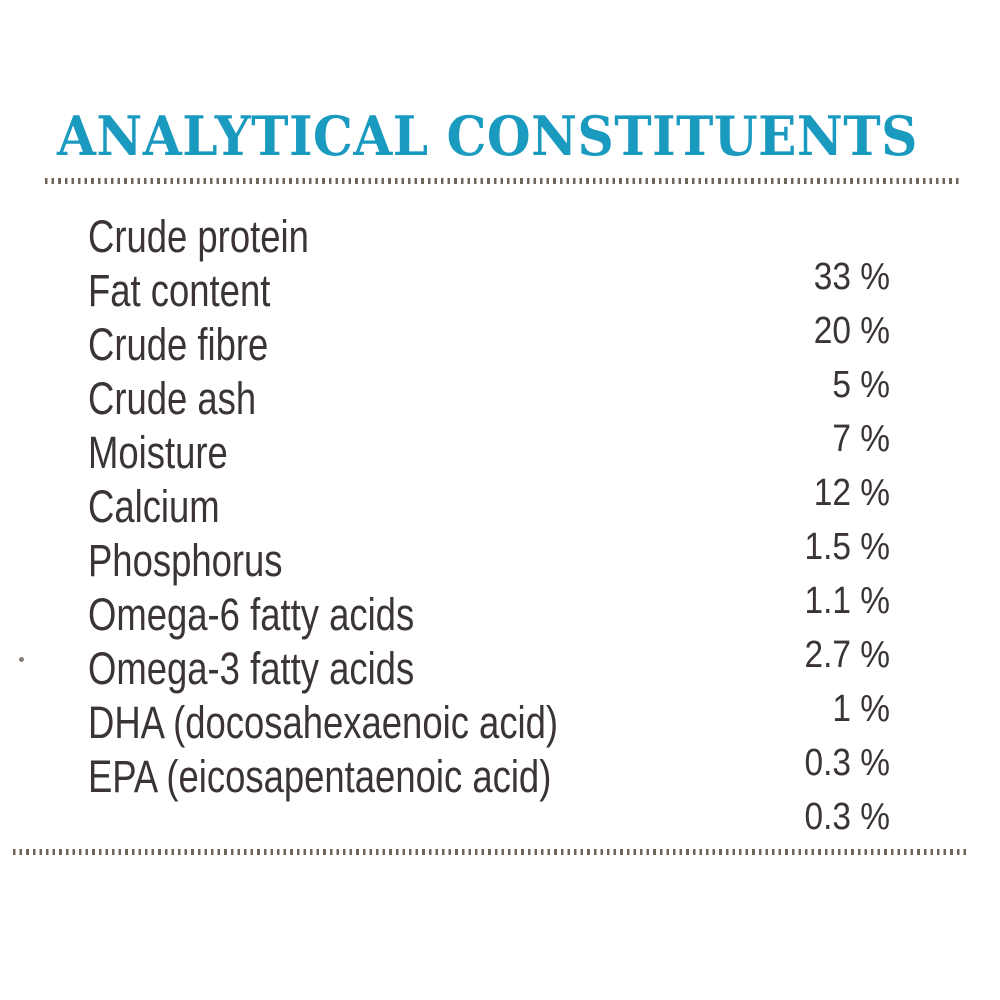 Image resolution: width=1000 pixels, height=1000 pixels. Describe the element at coordinates (502, 181) in the screenshot. I see `divider-top` at that location.